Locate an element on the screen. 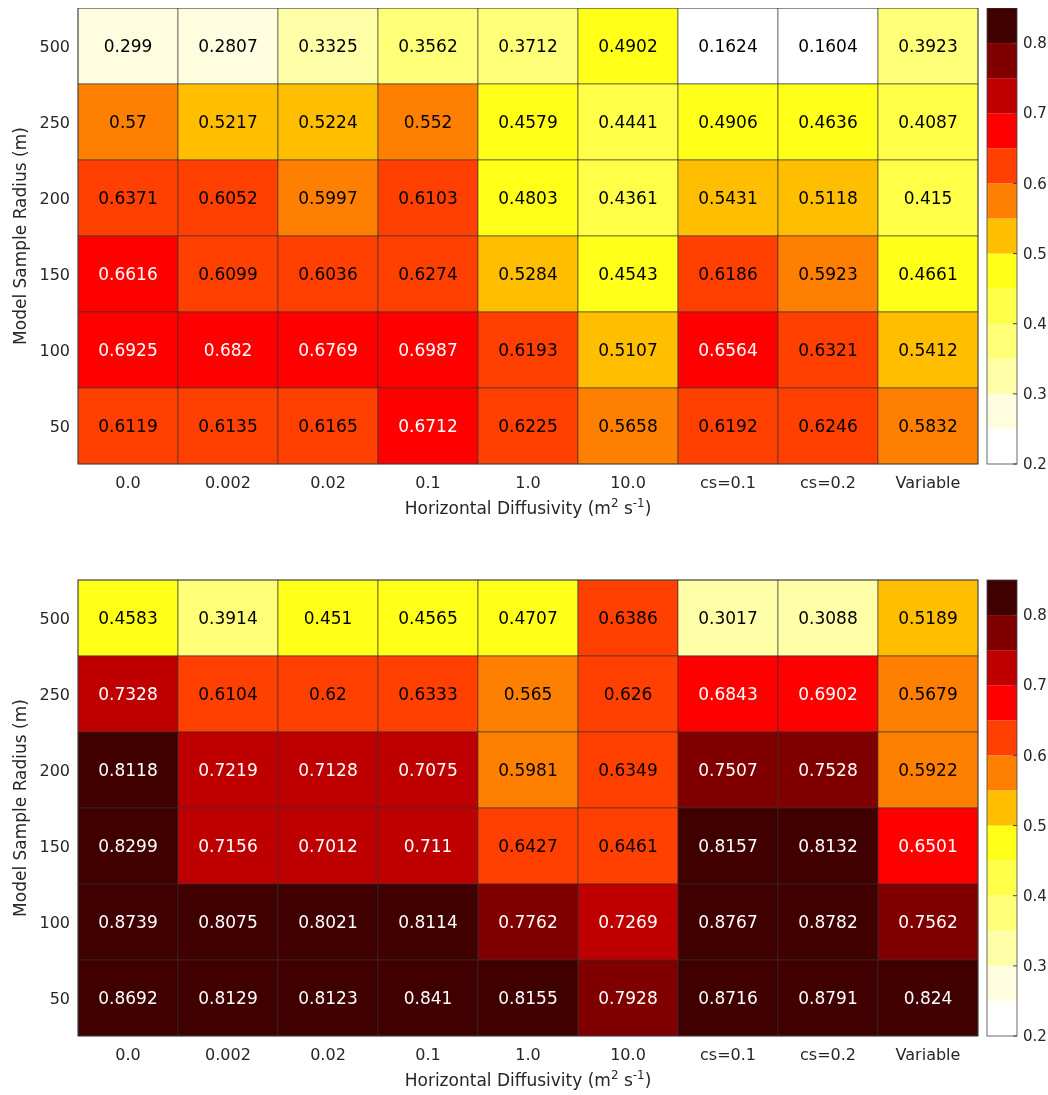 Image resolution: width=1048 pixels, height=1095 pixels. data-label: 0.4661 is located at coordinates (928, 273).